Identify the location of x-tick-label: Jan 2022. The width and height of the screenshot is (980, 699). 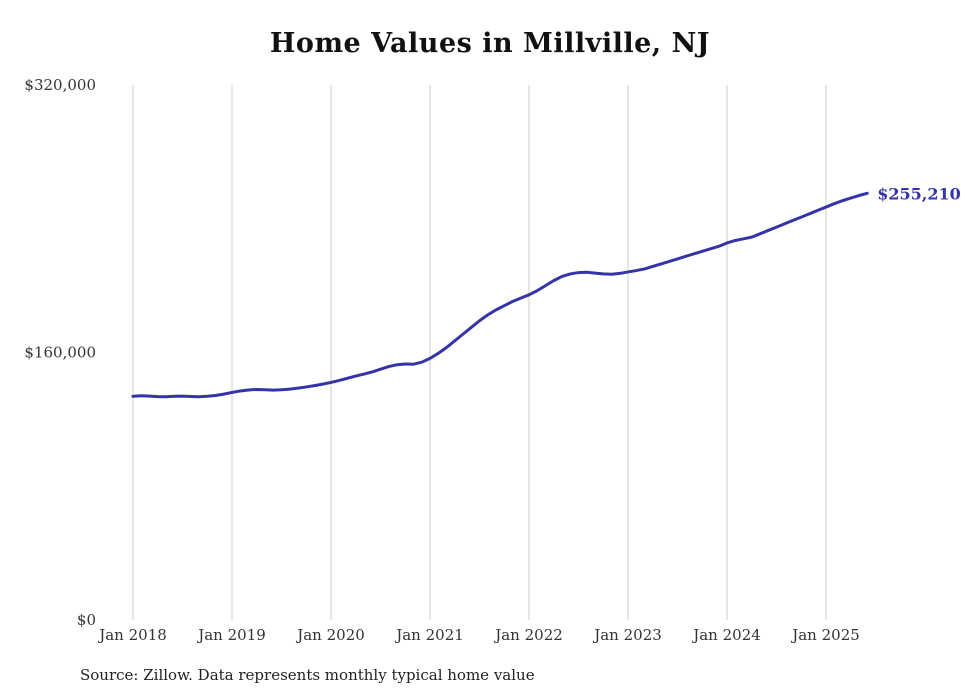
(528, 635).